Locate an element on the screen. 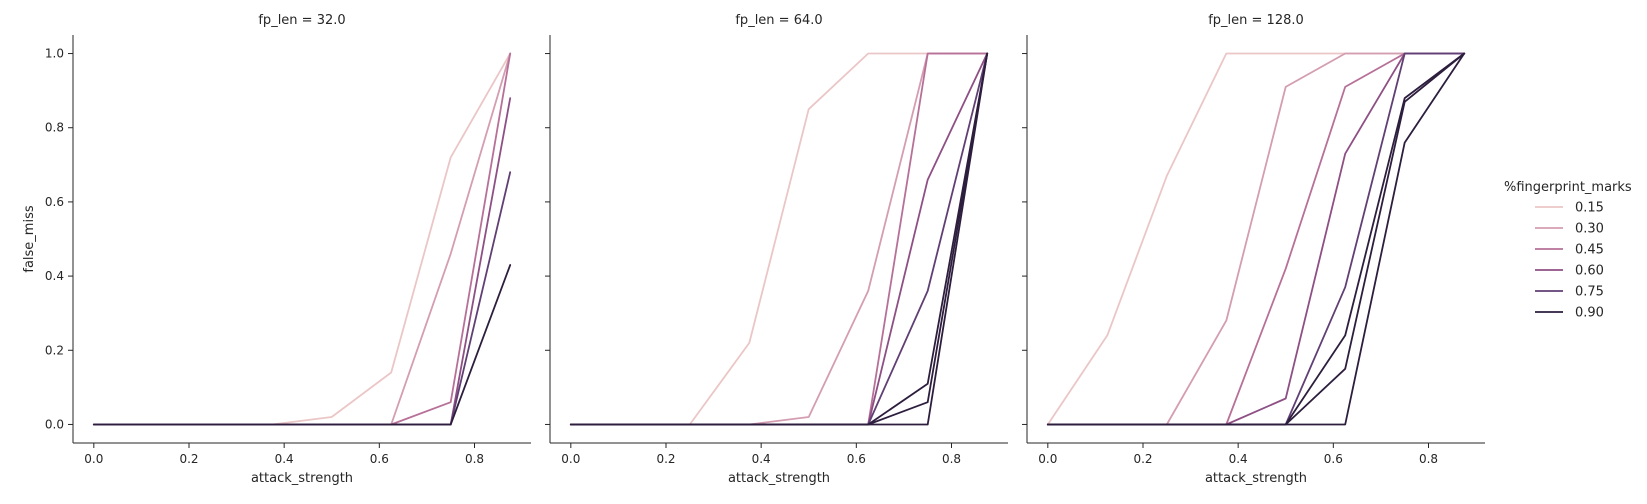 The width and height of the screenshot is (1647, 504). y-tick-label: 0.0 is located at coordinates (54, 424).